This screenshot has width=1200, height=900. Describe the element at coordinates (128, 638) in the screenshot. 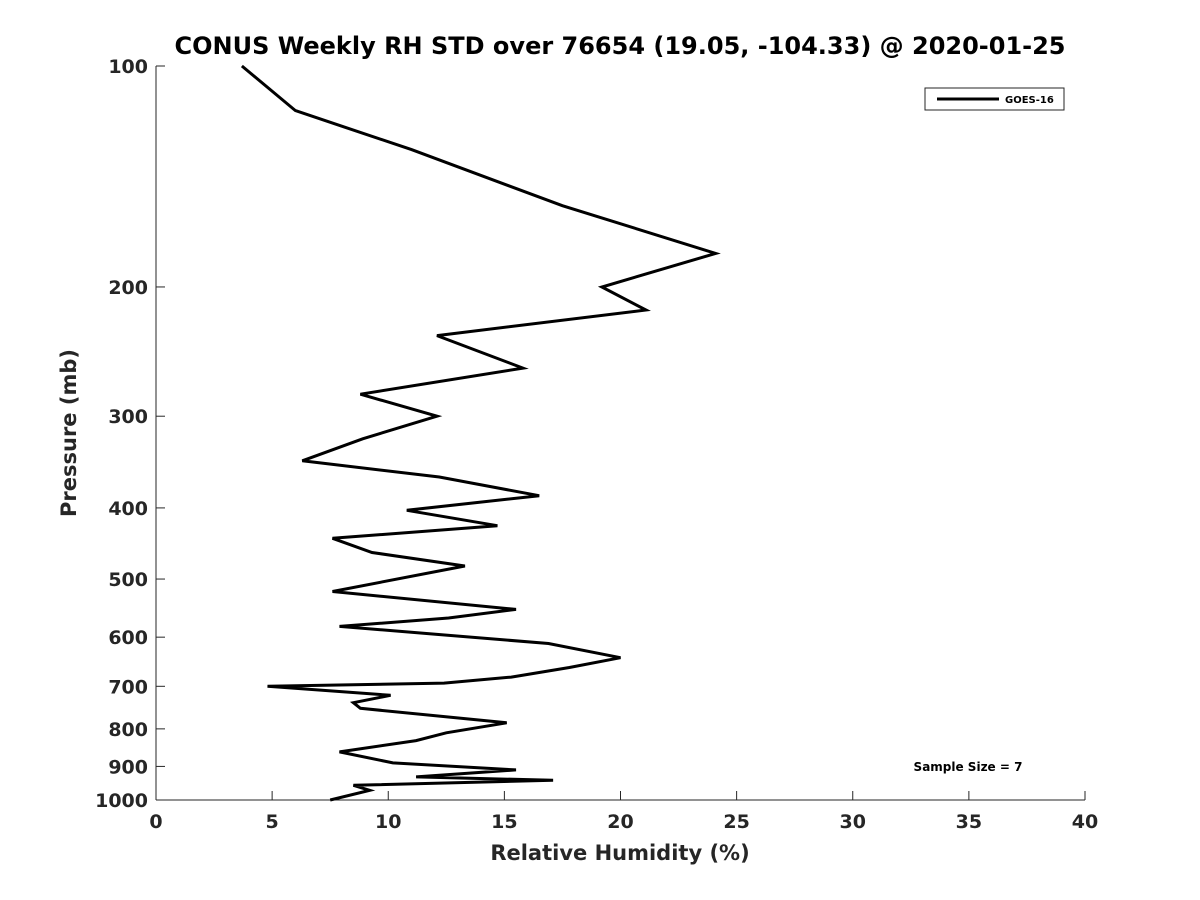

I see `y-tick-label: 600` at that location.